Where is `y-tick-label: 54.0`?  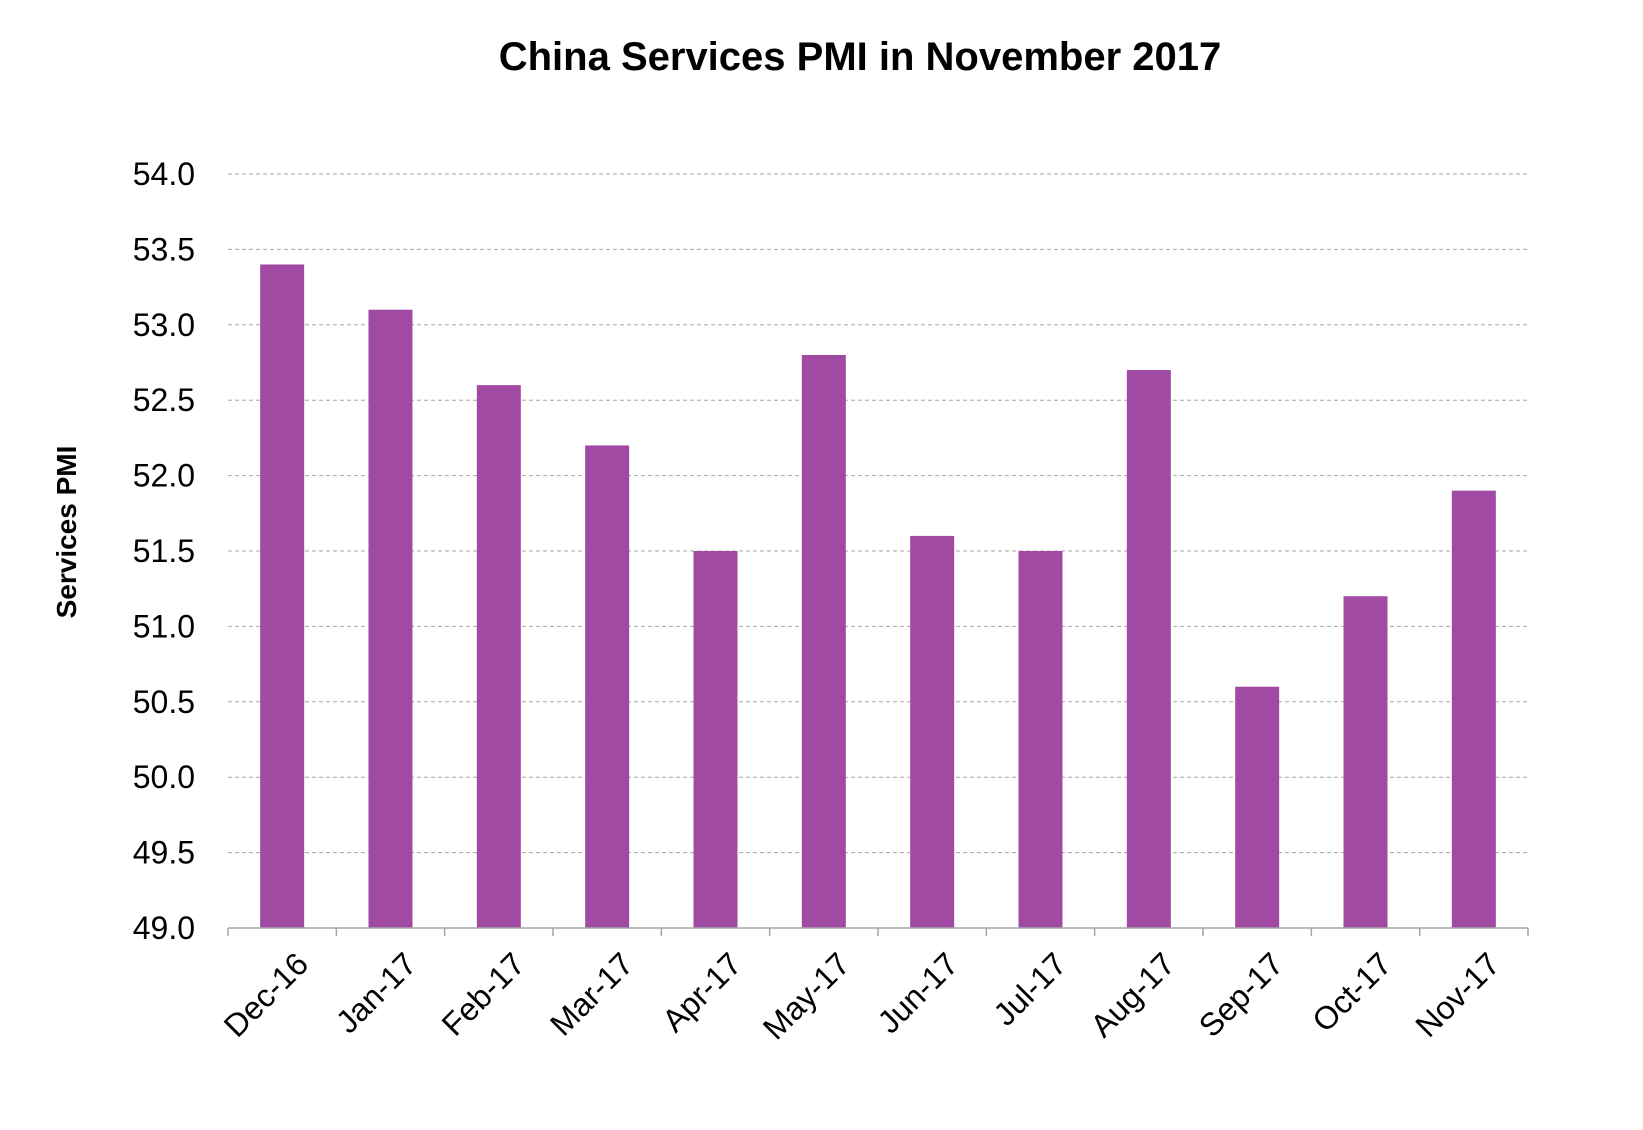 y-tick-label: 54.0 is located at coordinates (164, 174).